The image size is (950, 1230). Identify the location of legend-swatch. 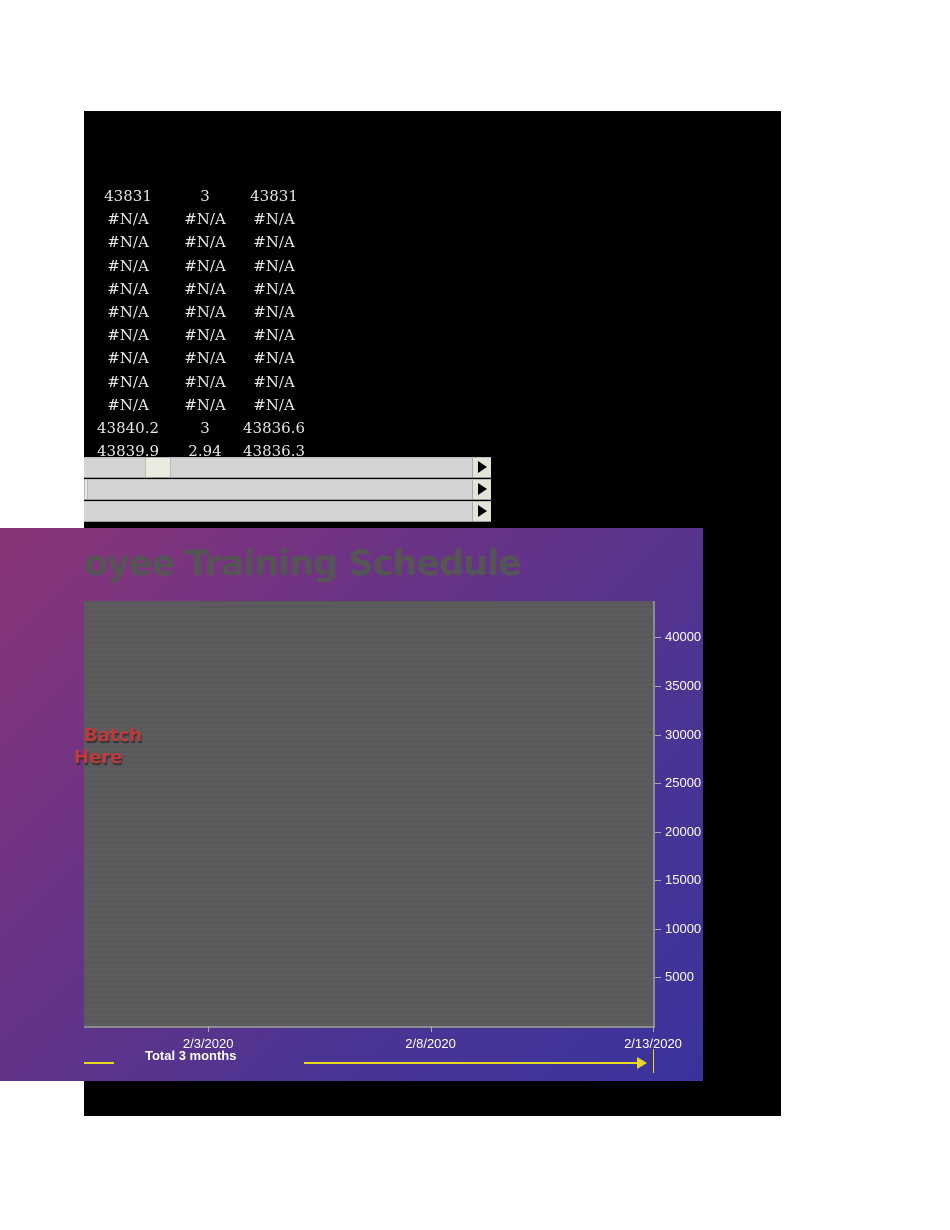
(99, 1063).